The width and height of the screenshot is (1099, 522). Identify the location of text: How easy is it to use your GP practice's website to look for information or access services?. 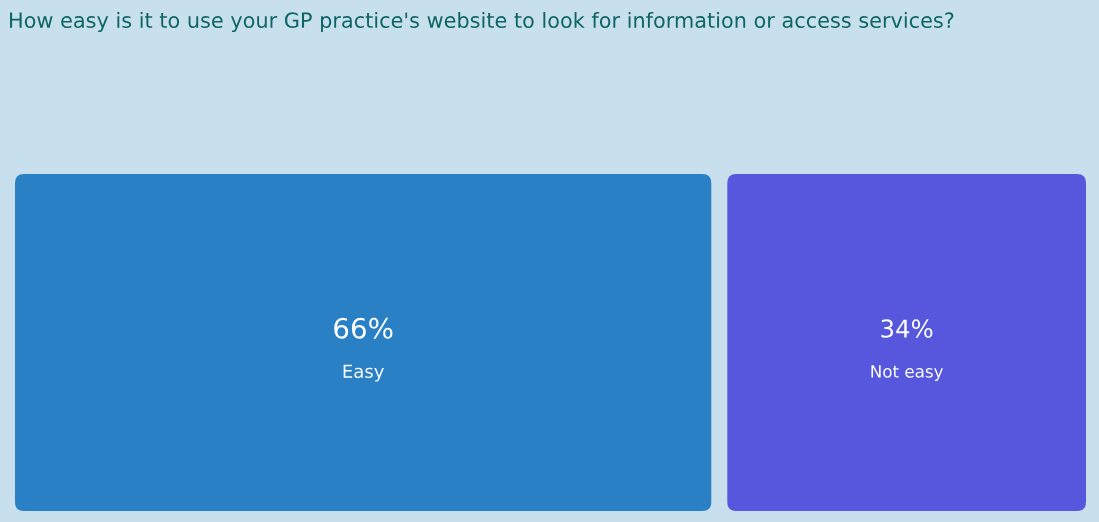
(482, 22).